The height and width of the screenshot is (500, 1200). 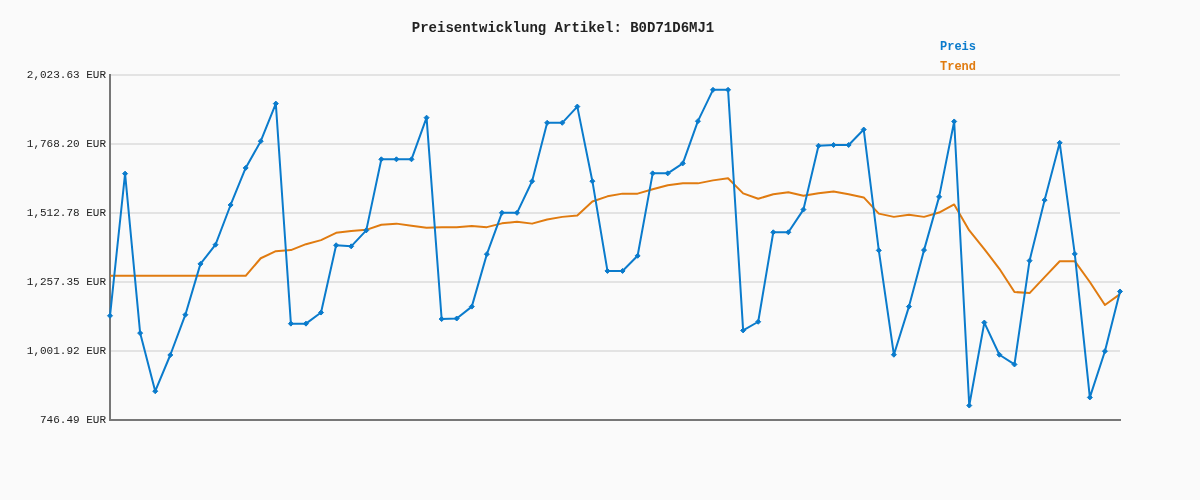 What do you see at coordinates (958, 67) in the screenshot?
I see `text: Trend` at bounding box center [958, 67].